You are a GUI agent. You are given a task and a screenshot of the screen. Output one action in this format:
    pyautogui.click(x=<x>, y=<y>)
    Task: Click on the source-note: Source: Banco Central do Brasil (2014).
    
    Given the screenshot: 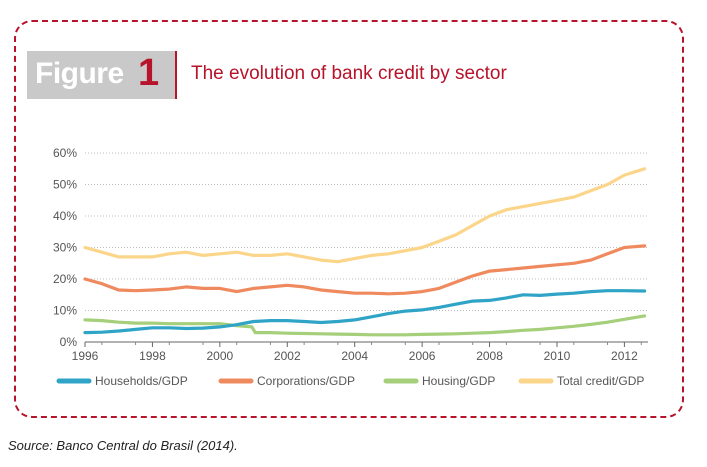 What is the action you would take?
    pyautogui.click(x=123, y=445)
    